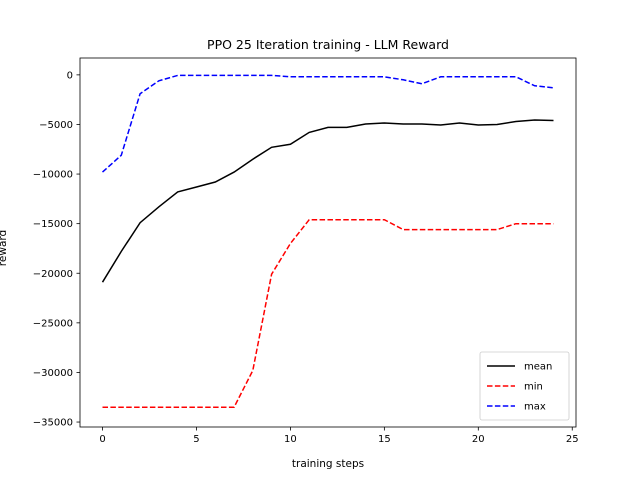 This screenshot has height=480, width=640. I want to click on x-tick-label: 10, so click(290, 439).